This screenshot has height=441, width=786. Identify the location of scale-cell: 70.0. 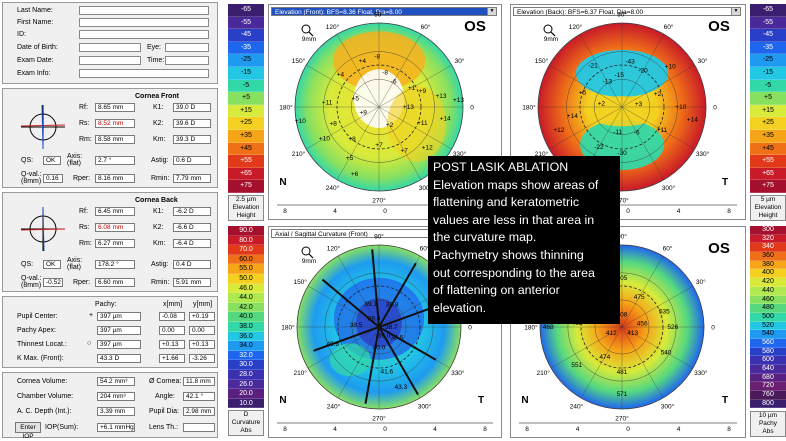
(246, 250).